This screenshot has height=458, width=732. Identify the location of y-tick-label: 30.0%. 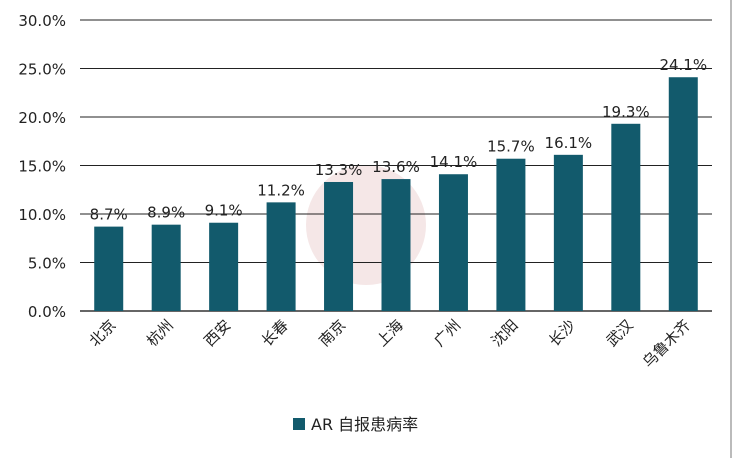
(42, 21).